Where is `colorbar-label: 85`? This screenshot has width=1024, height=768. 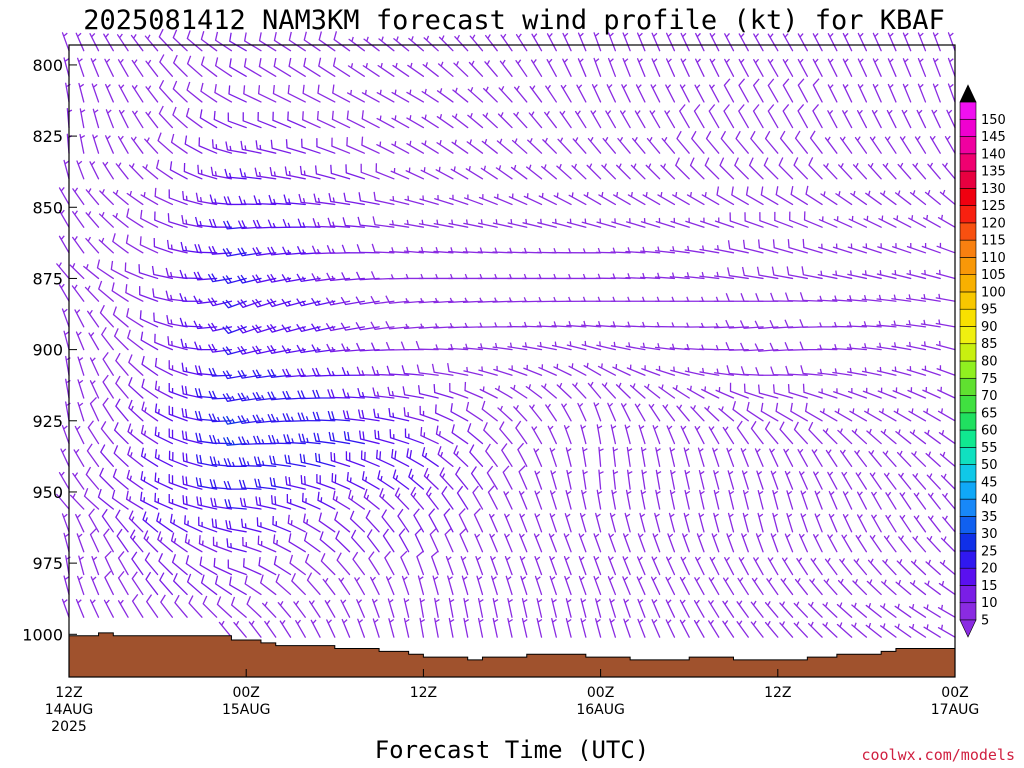
colorbar-label: 85 is located at coordinates (989, 344).